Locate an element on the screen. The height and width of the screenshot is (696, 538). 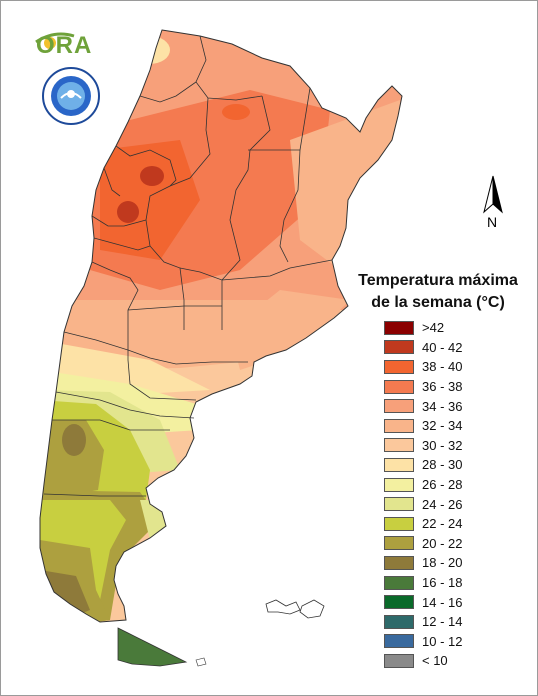
legend-item: 30 - 32 is located at coordinates (423, 446).